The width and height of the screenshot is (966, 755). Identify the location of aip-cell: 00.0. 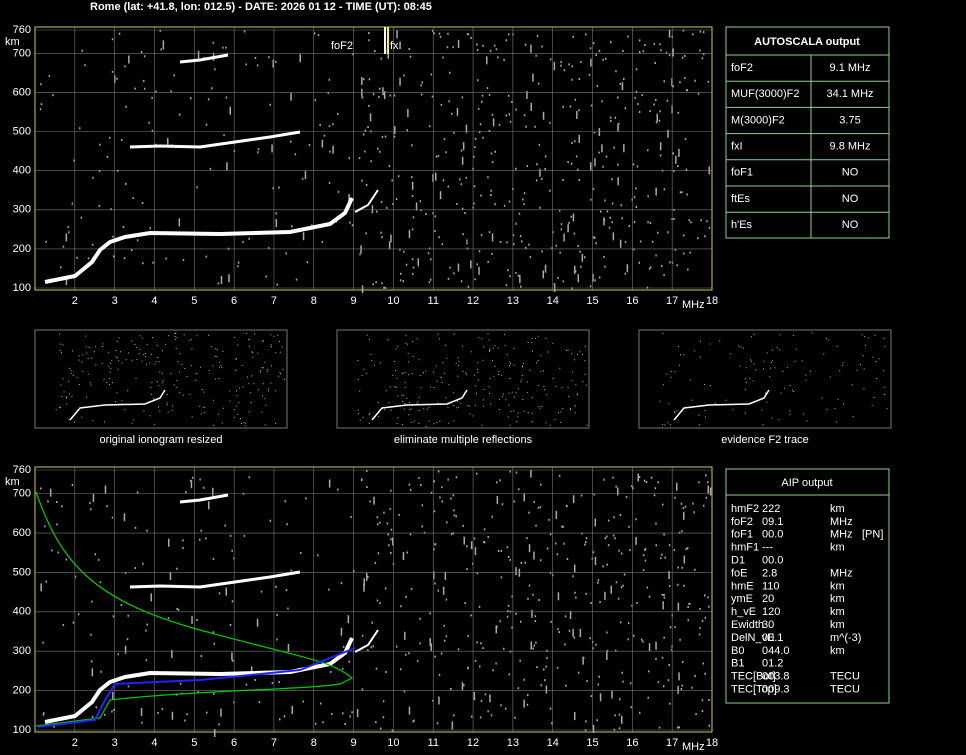
(772, 535).